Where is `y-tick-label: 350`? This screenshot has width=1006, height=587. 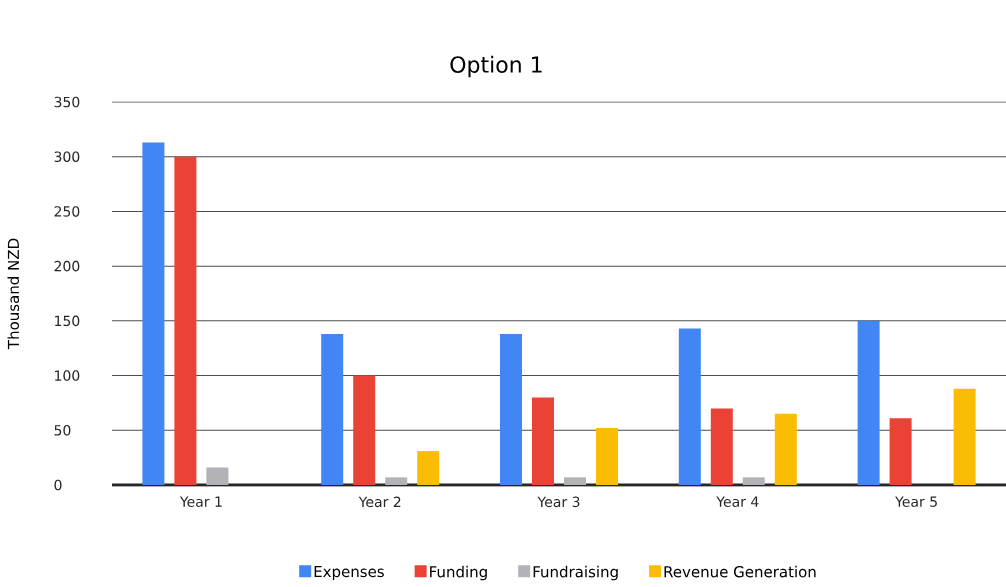
y-tick-label: 350 is located at coordinates (67, 102).